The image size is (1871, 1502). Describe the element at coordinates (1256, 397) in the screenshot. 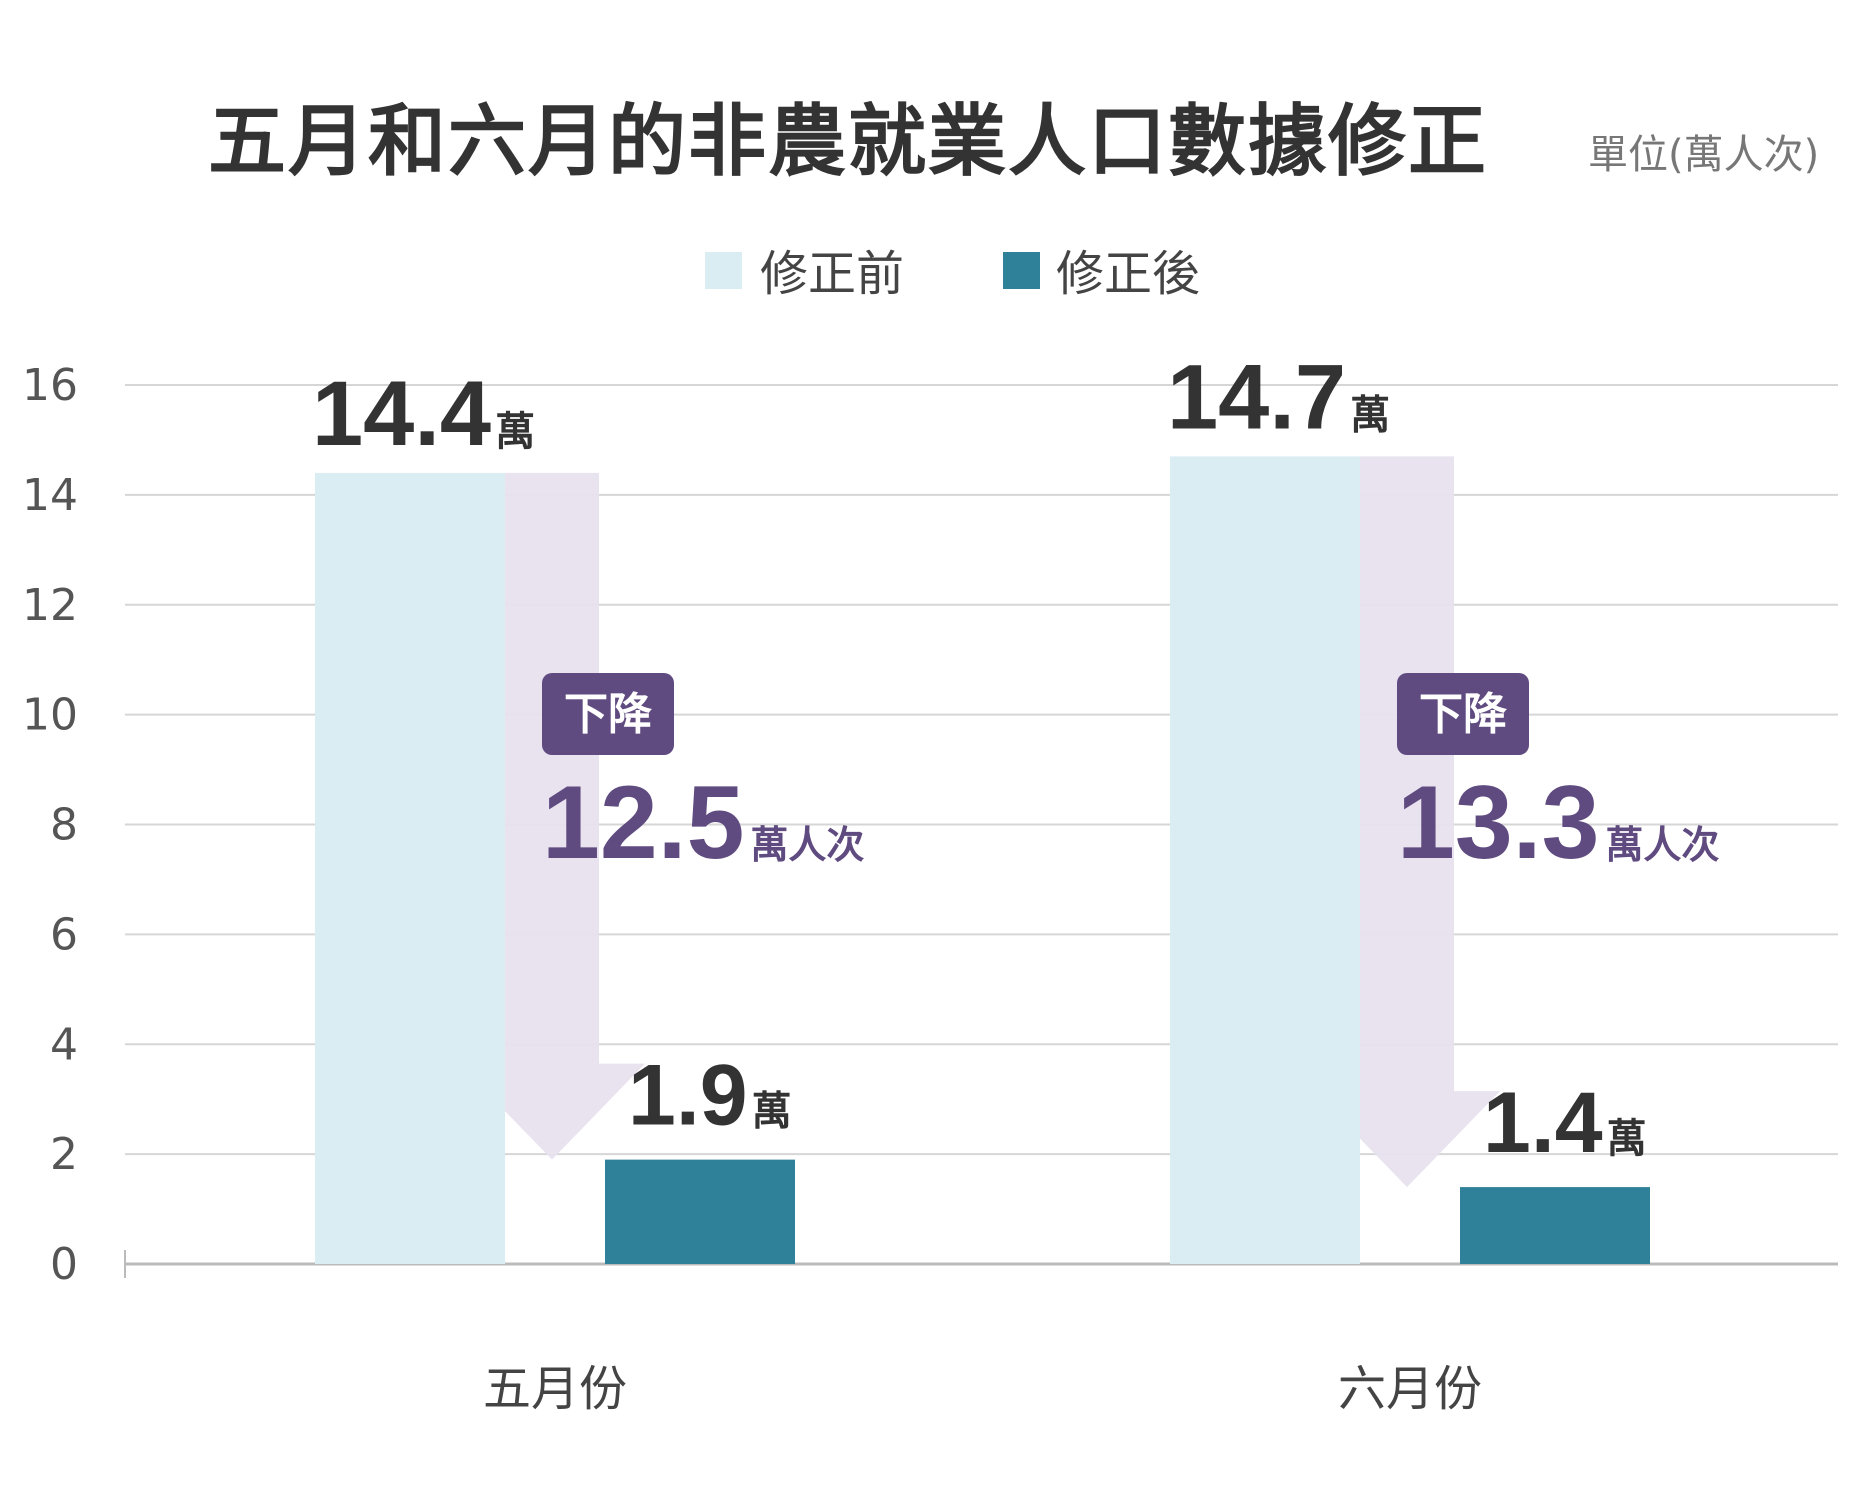

I see `bar-value-number: 14.7` at that location.